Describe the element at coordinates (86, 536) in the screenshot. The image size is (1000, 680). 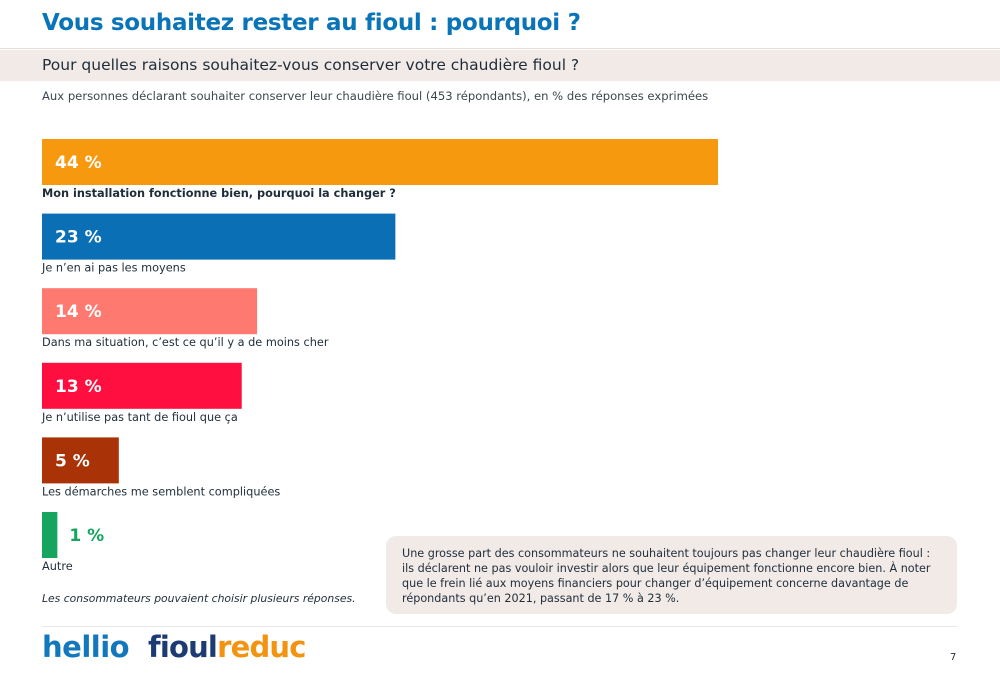
I see `bar-value-label-6: 1 %` at that location.